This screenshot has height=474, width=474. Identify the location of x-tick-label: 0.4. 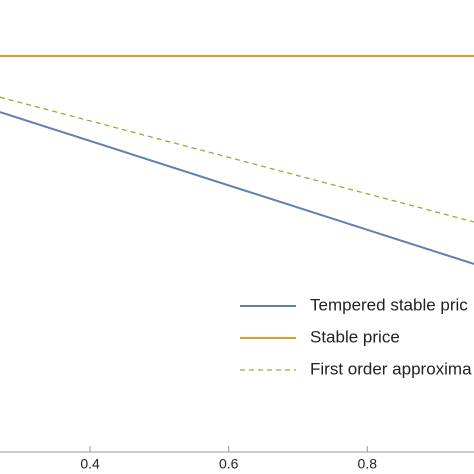
(90, 464).